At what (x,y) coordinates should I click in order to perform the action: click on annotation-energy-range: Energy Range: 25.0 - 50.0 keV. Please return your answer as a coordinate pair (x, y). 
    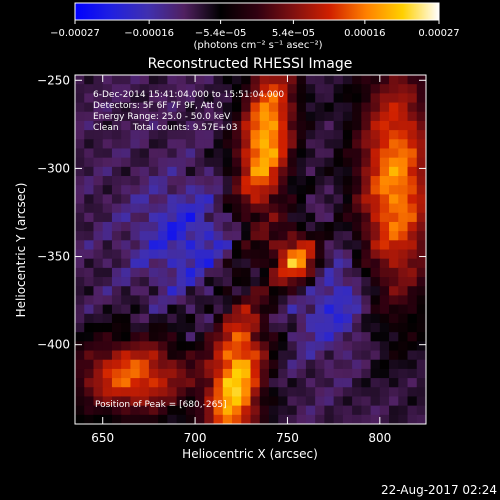
    Looking at the image, I should click on (162, 117).